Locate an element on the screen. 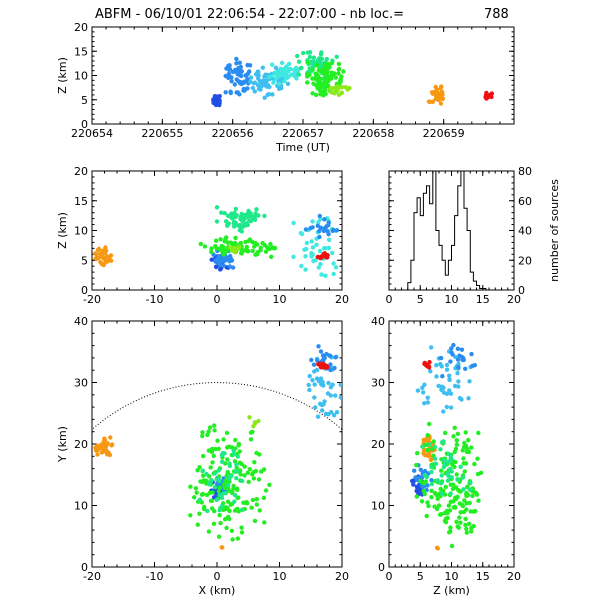 The width and height of the screenshot is (600, 600). xz_projection-panel: -20 -10 0 10 20 0 5 10 15 20 Z (km) is located at coordinates (202, 235).